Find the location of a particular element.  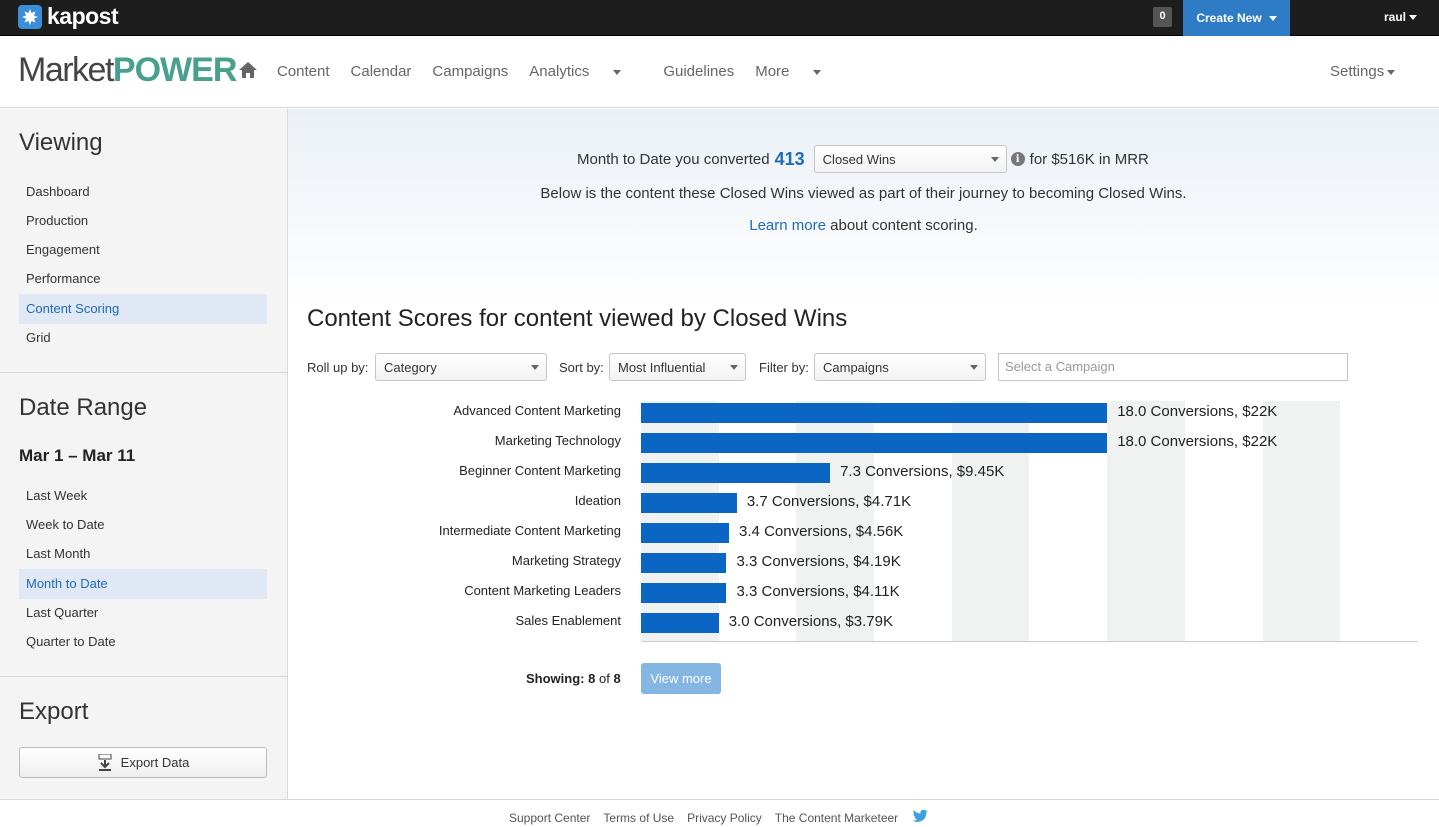

user-name: raul is located at coordinates (1395, 17).